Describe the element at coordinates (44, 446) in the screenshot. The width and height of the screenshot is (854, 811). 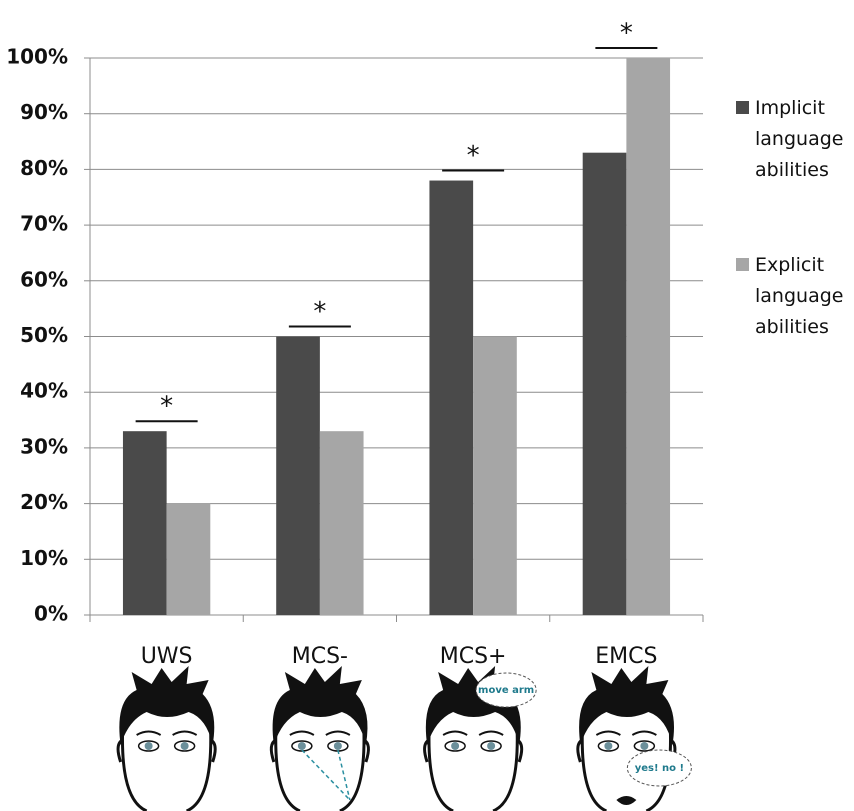
I see `y-tick-label: 30%` at that location.